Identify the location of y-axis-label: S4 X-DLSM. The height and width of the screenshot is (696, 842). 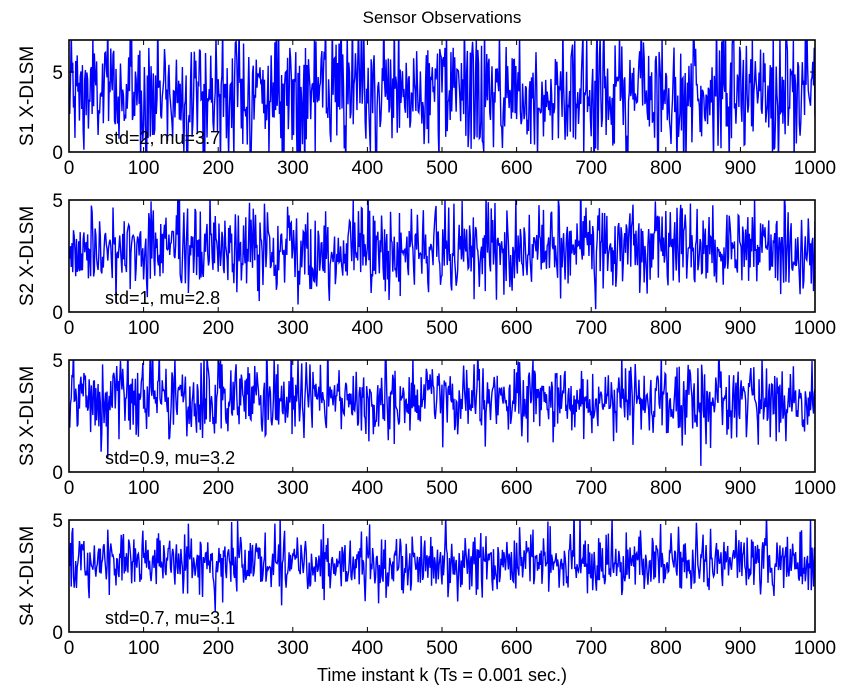
(27, 576).